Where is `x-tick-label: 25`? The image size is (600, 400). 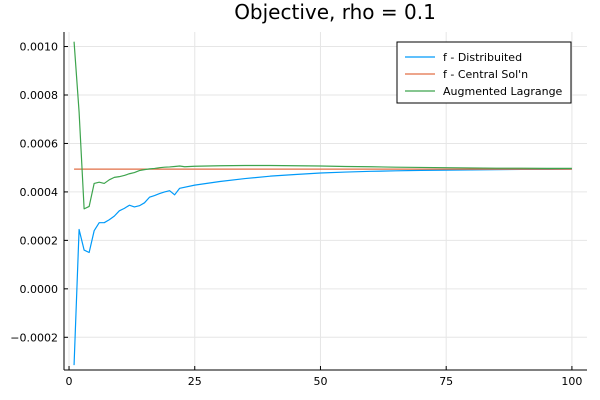
x-tick-label: 25 is located at coordinates (195, 381).